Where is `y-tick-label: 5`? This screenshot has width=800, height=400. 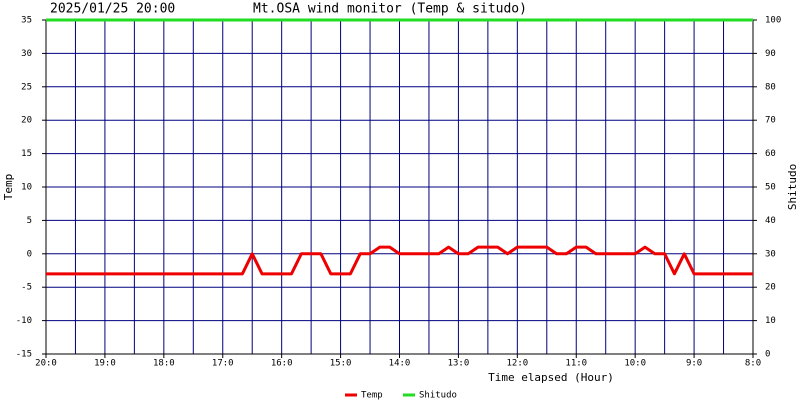
y-tick-label: 5 is located at coordinates (29, 221).